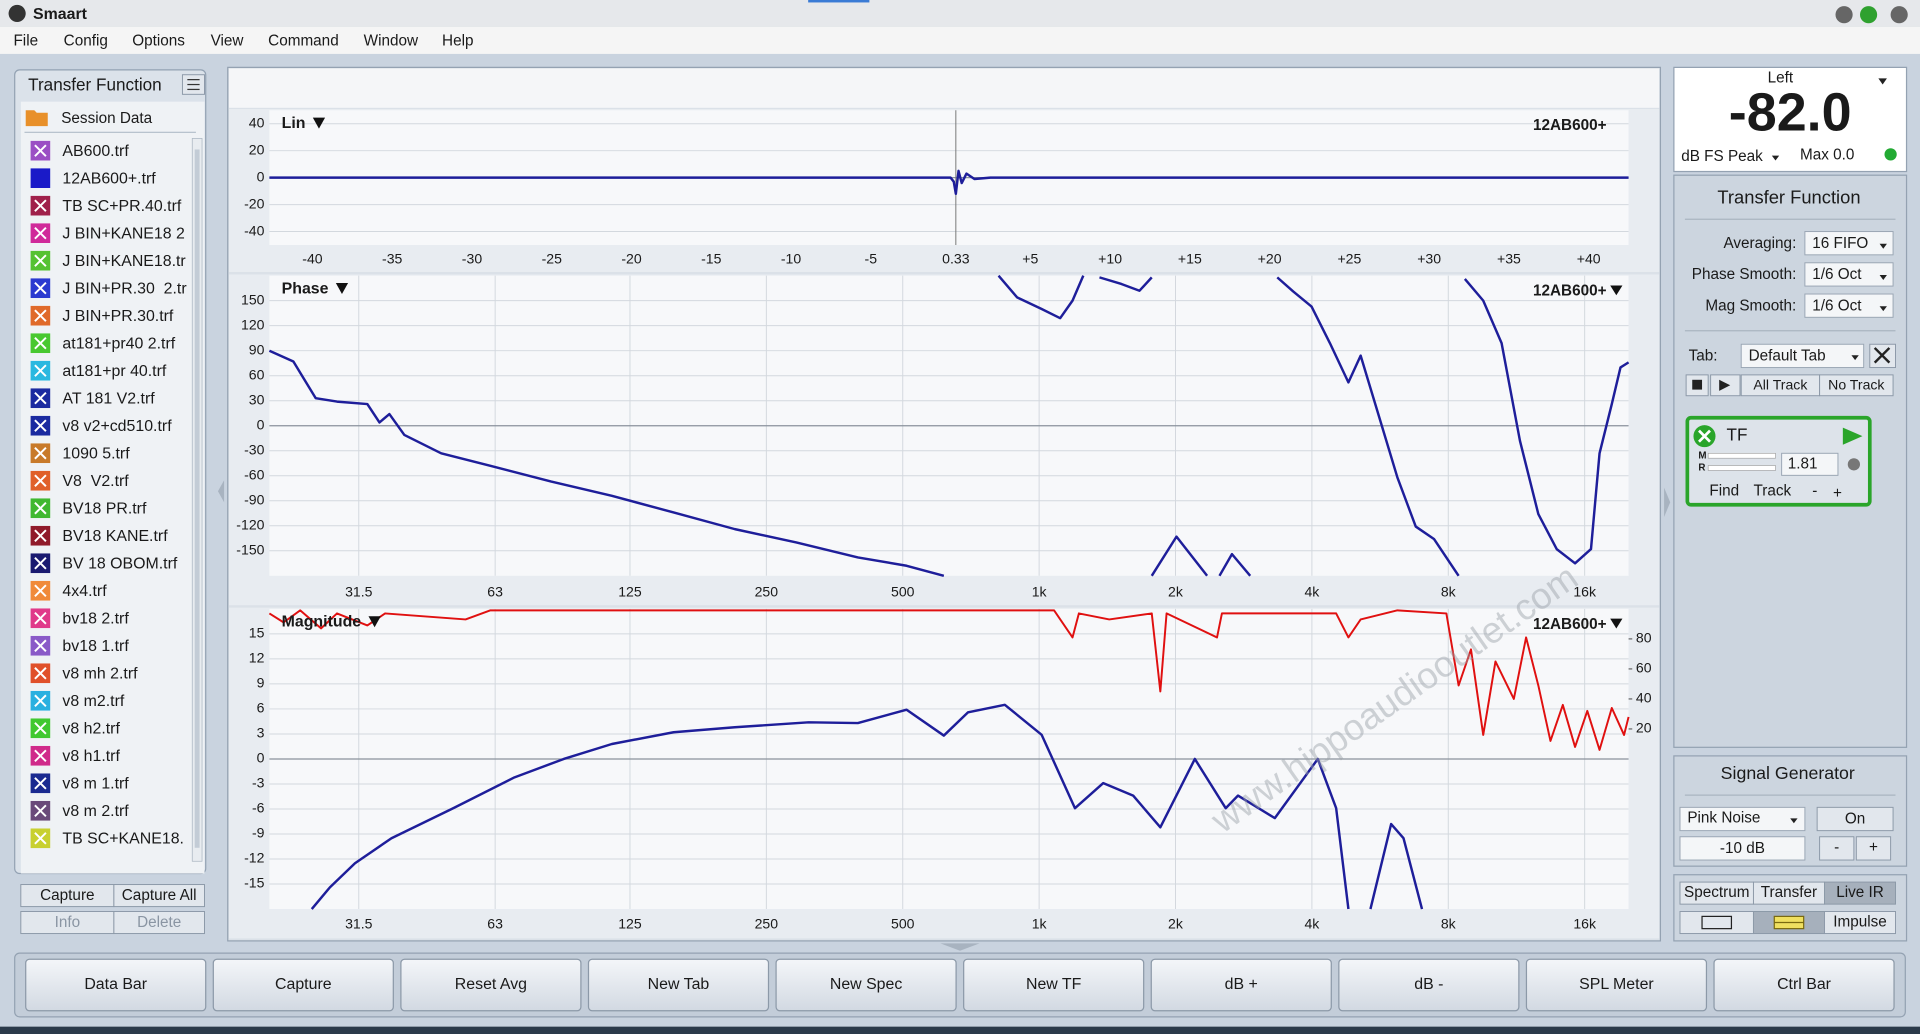 This screenshot has height=1034, width=1920. Describe the element at coordinates (158, 41) in the screenshot. I see `menu-item: Options` at that location.